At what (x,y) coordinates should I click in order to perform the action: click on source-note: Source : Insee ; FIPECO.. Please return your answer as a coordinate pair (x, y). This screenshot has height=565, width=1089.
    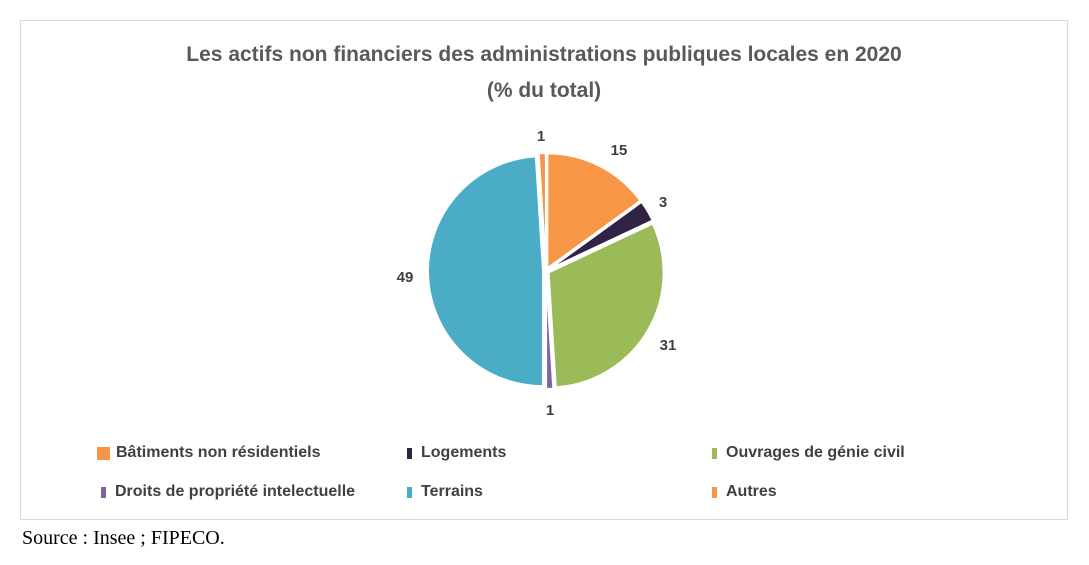
    Looking at the image, I should click on (123, 538).